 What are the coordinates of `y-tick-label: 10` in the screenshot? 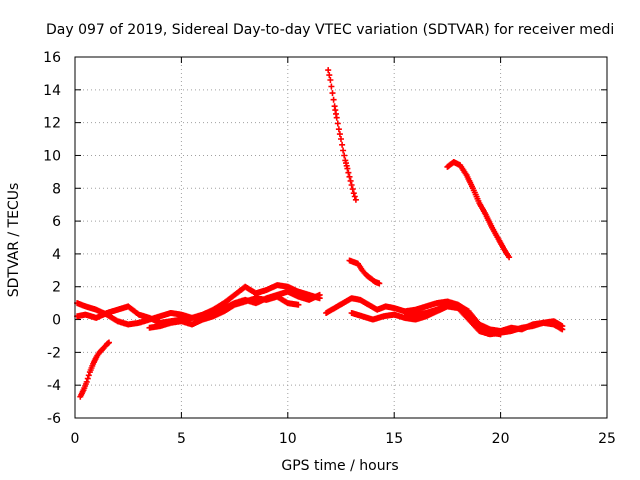 It's located at (52, 156).